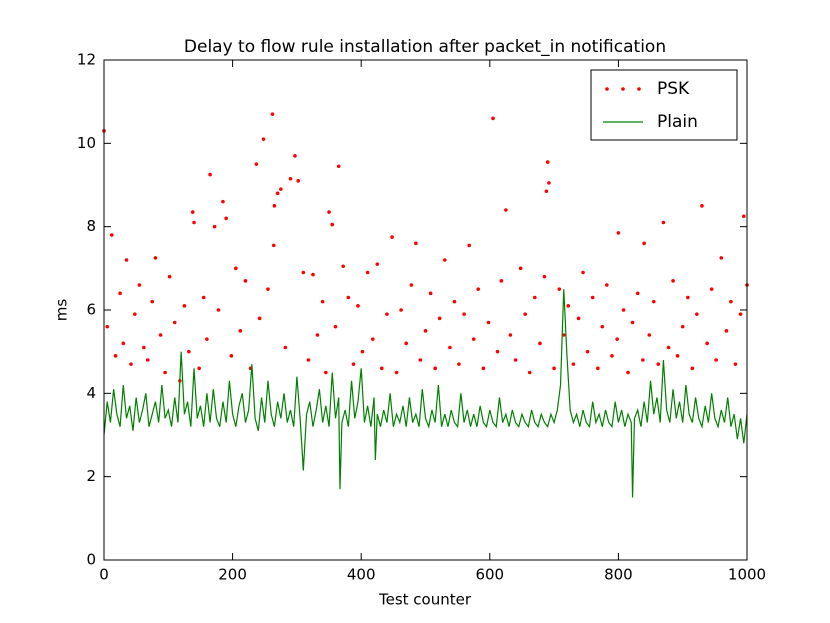 The width and height of the screenshot is (830, 623). What do you see at coordinates (91, 560) in the screenshot?
I see `y-tick-label: 0` at bounding box center [91, 560].